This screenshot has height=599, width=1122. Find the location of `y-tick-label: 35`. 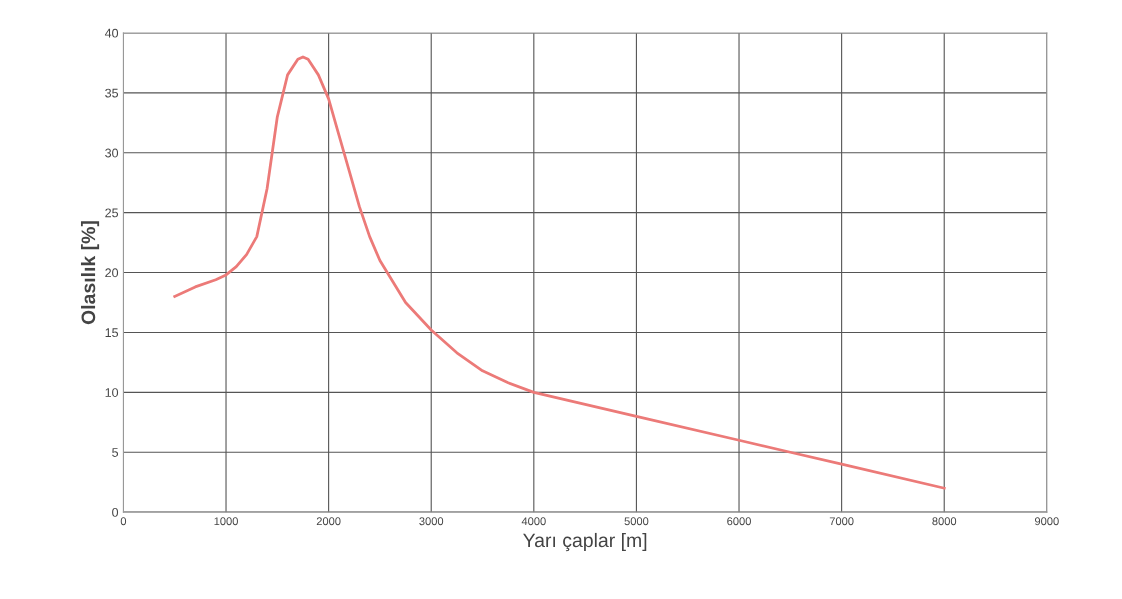

y-tick-label: 35 is located at coordinates (112, 93).